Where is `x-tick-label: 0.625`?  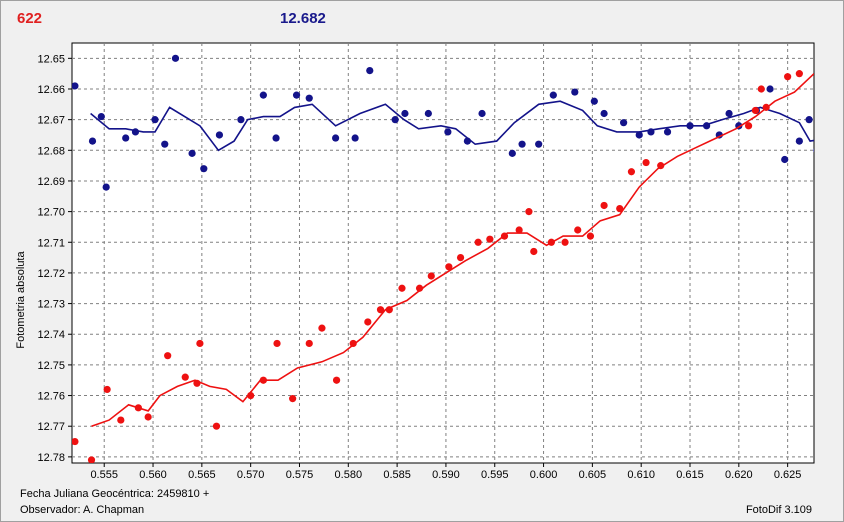 x-tick-label: 0.625 is located at coordinates (788, 475).